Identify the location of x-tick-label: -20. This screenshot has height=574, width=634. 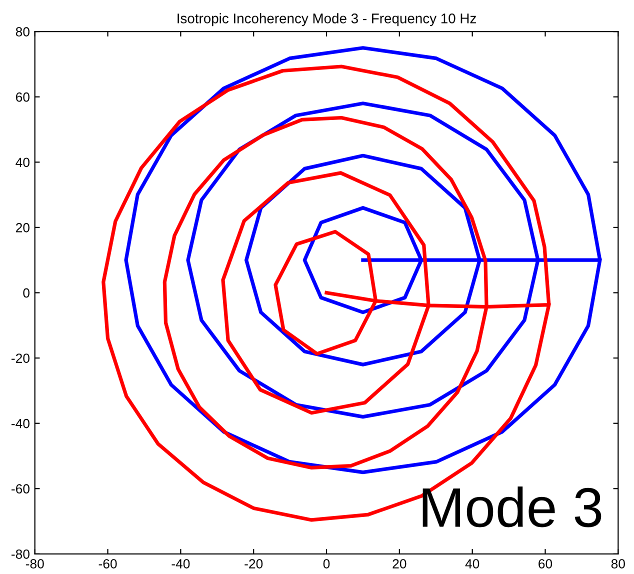
(253, 563).